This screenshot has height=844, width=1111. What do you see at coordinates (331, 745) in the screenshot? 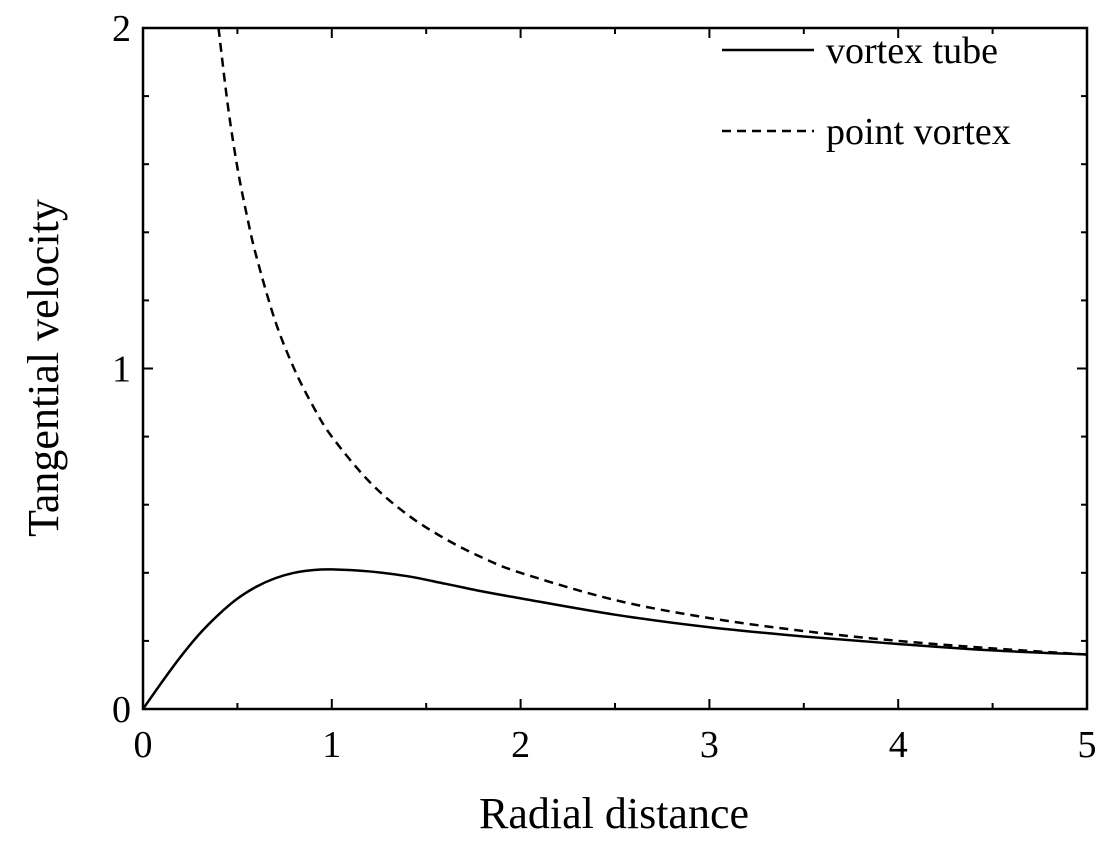
I see `x-tick-label: 1` at bounding box center [331, 745].